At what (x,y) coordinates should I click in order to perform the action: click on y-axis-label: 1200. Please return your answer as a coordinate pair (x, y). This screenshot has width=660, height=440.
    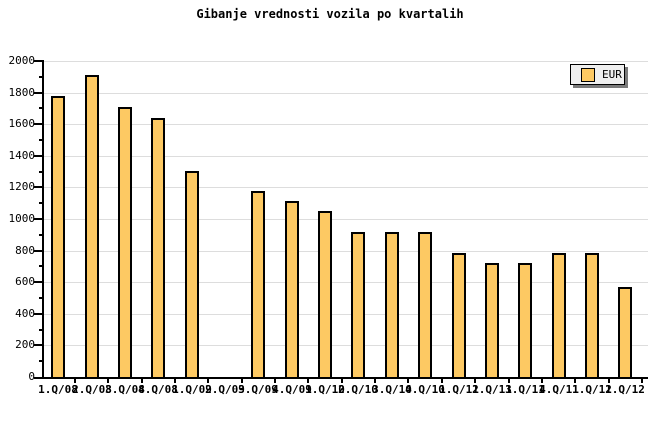
    Looking at the image, I should click on (22, 186).